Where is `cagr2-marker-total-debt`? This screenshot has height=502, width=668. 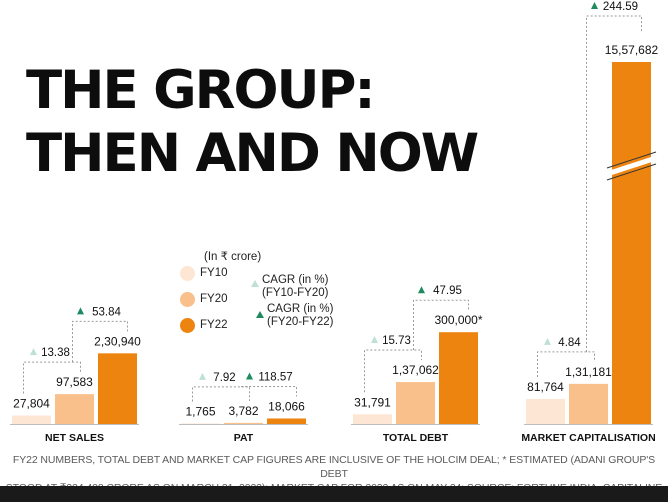 cagr2-marker-total-debt is located at coordinates (421, 290).